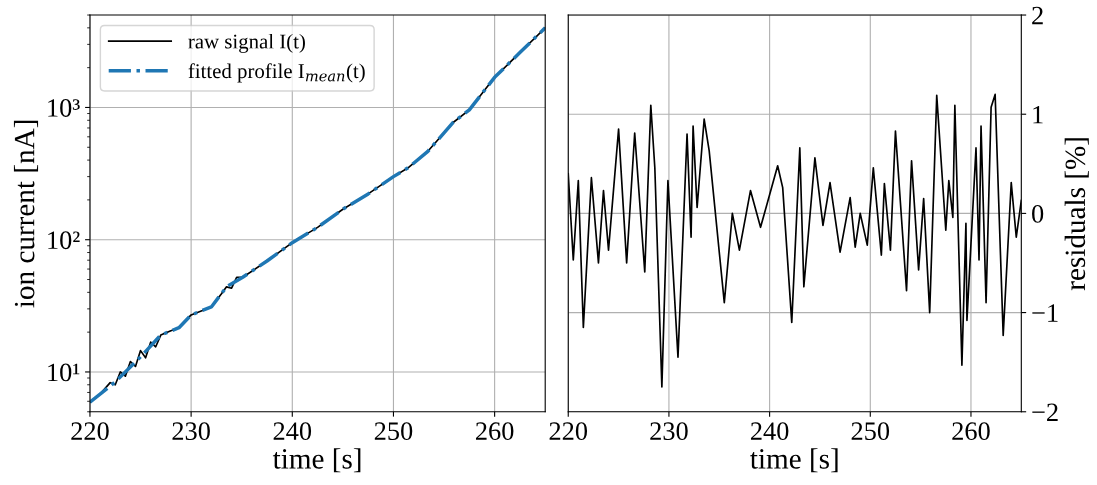 Image resolution: width=1097 pixels, height=485 pixels. Describe the element at coordinates (276, 73) in the screenshot. I see `legend-label: fitted profile I$_{mean}$(t)` at that location.